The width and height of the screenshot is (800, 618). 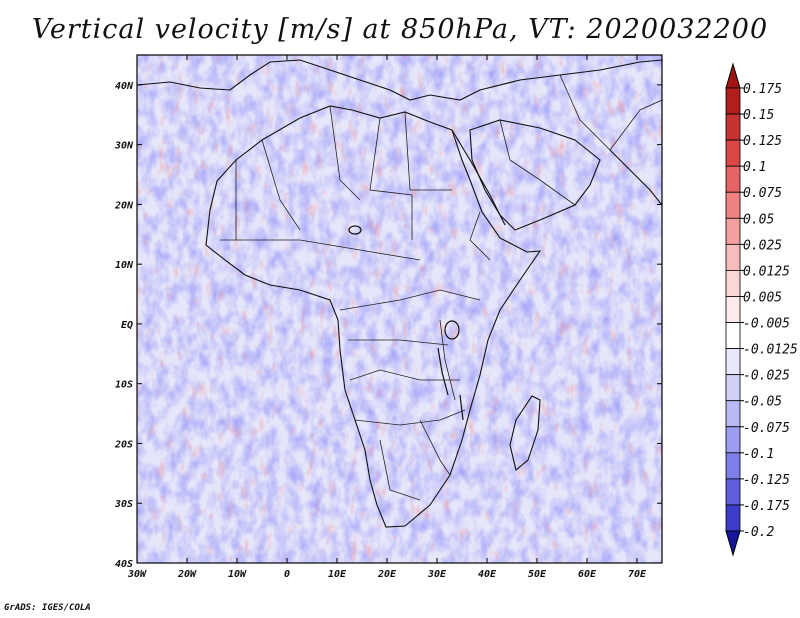 What do you see at coordinates (124, 385) in the screenshot?
I see `lat-tick-label: 10S` at bounding box center [124, 385].